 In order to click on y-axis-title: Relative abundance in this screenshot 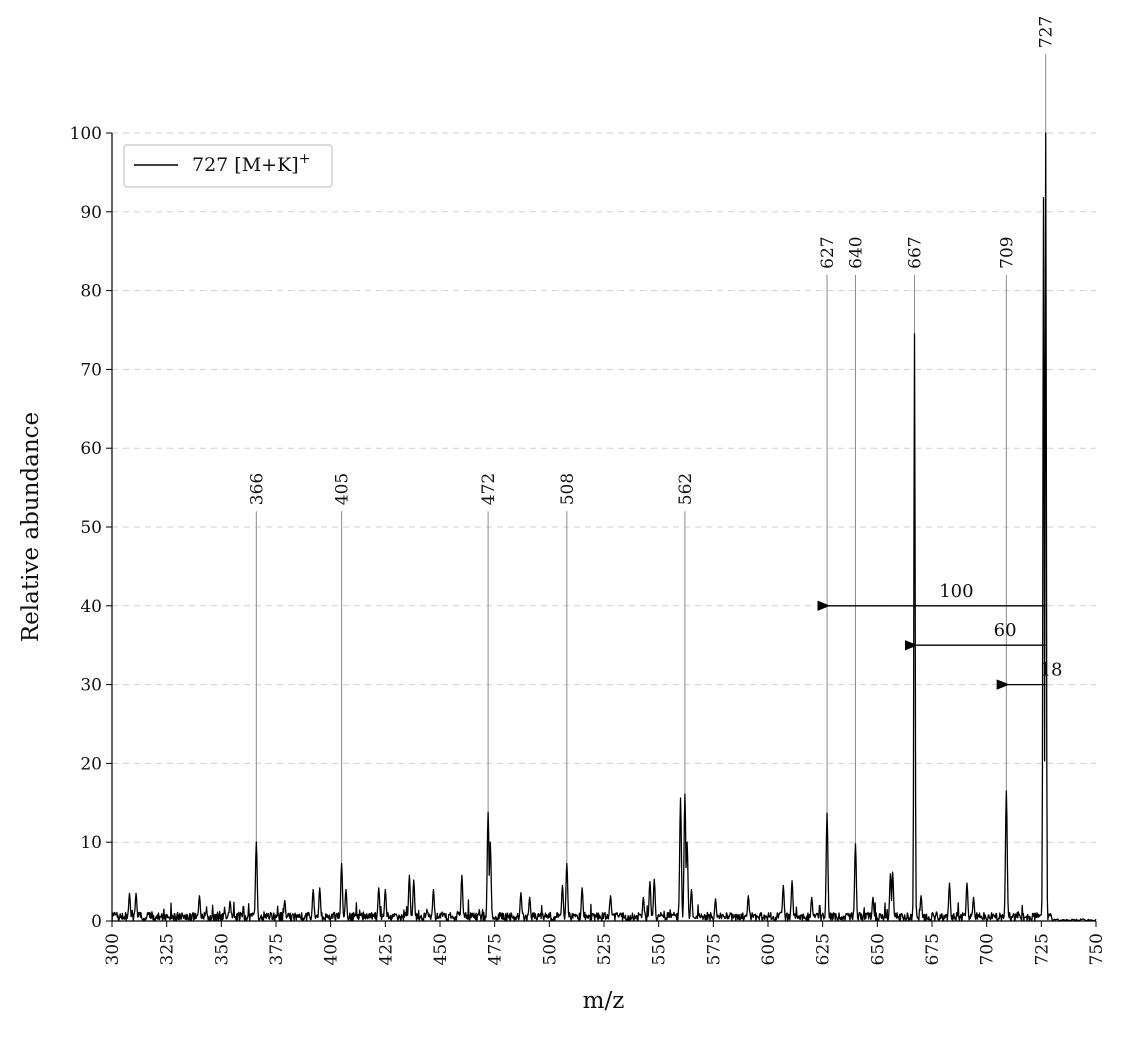, I will do `click(31, 527)`.